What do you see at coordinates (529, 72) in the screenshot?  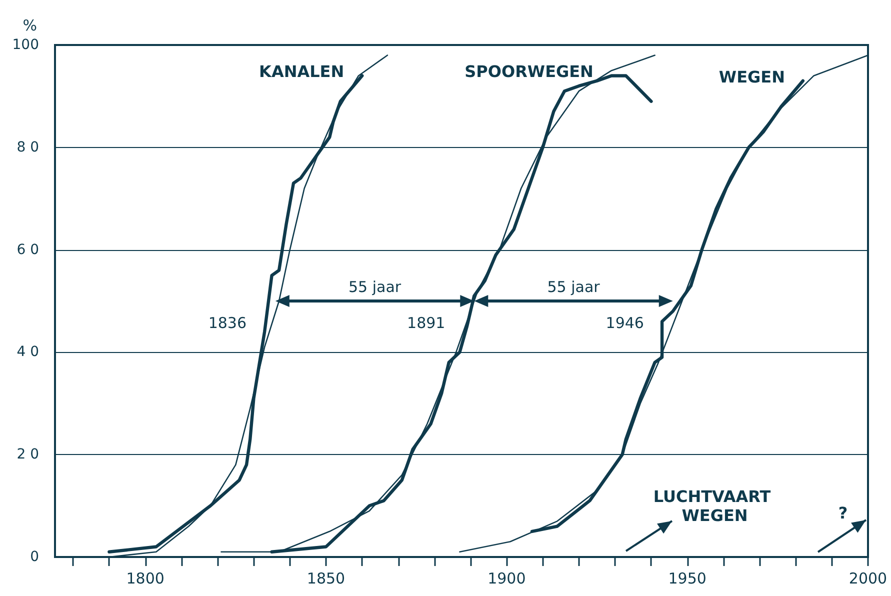 I see `series-label: SPOORWEGEN` at bounding box center [529, 72].